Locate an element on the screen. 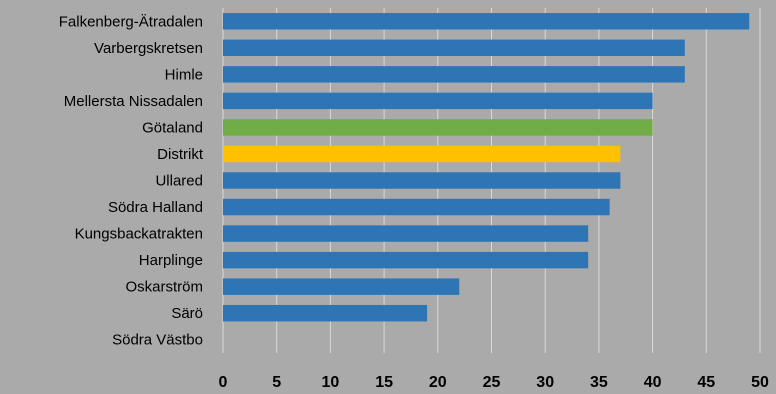 The width and height of the screenshot is (776, 394). category-label: Götaland is located at coordinates (172, 127).